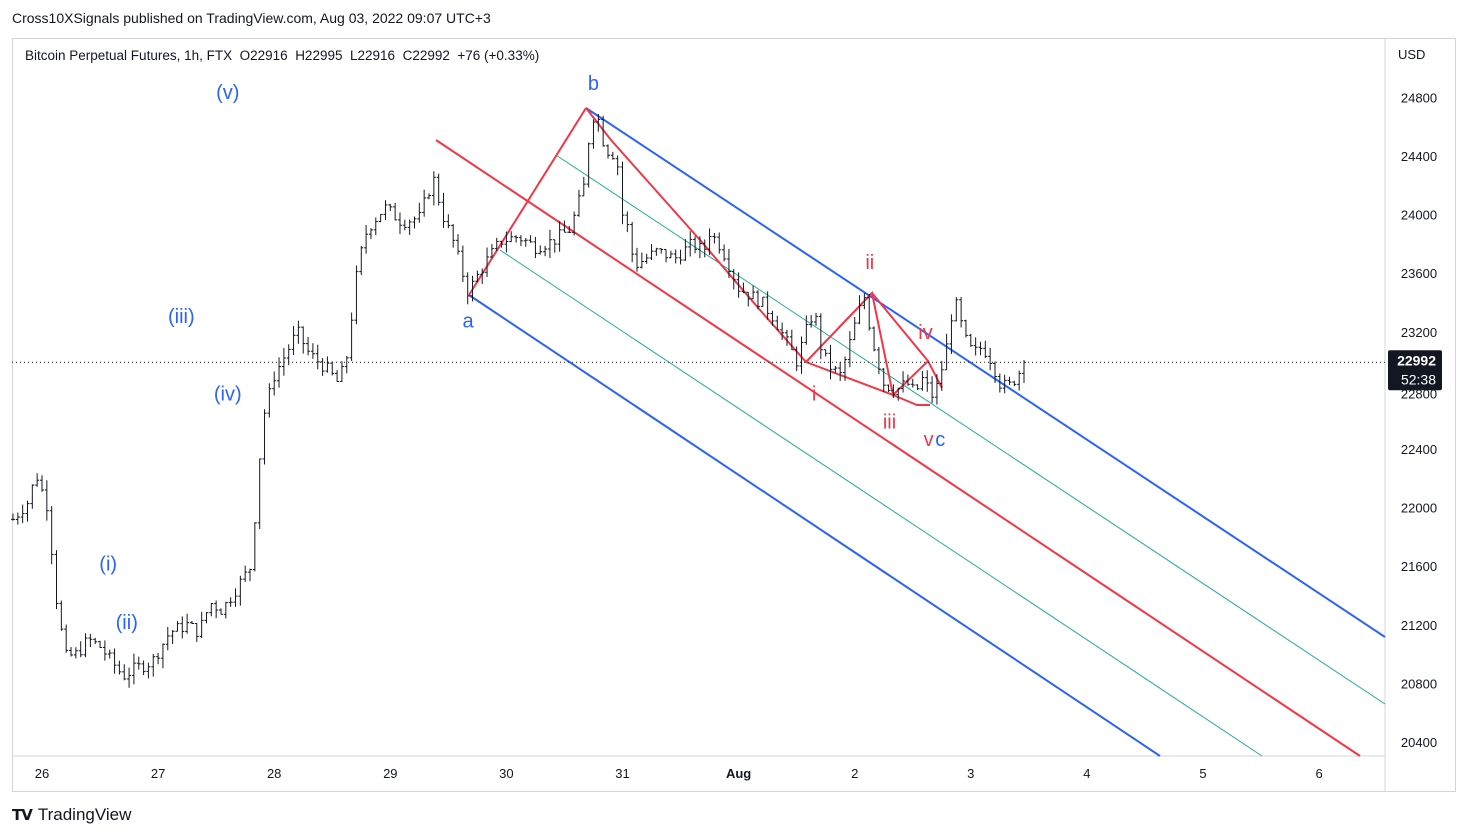 This screenshot has height=839, width=1468. I want to click on price-tick-label: 22000, so click(1419, 508).